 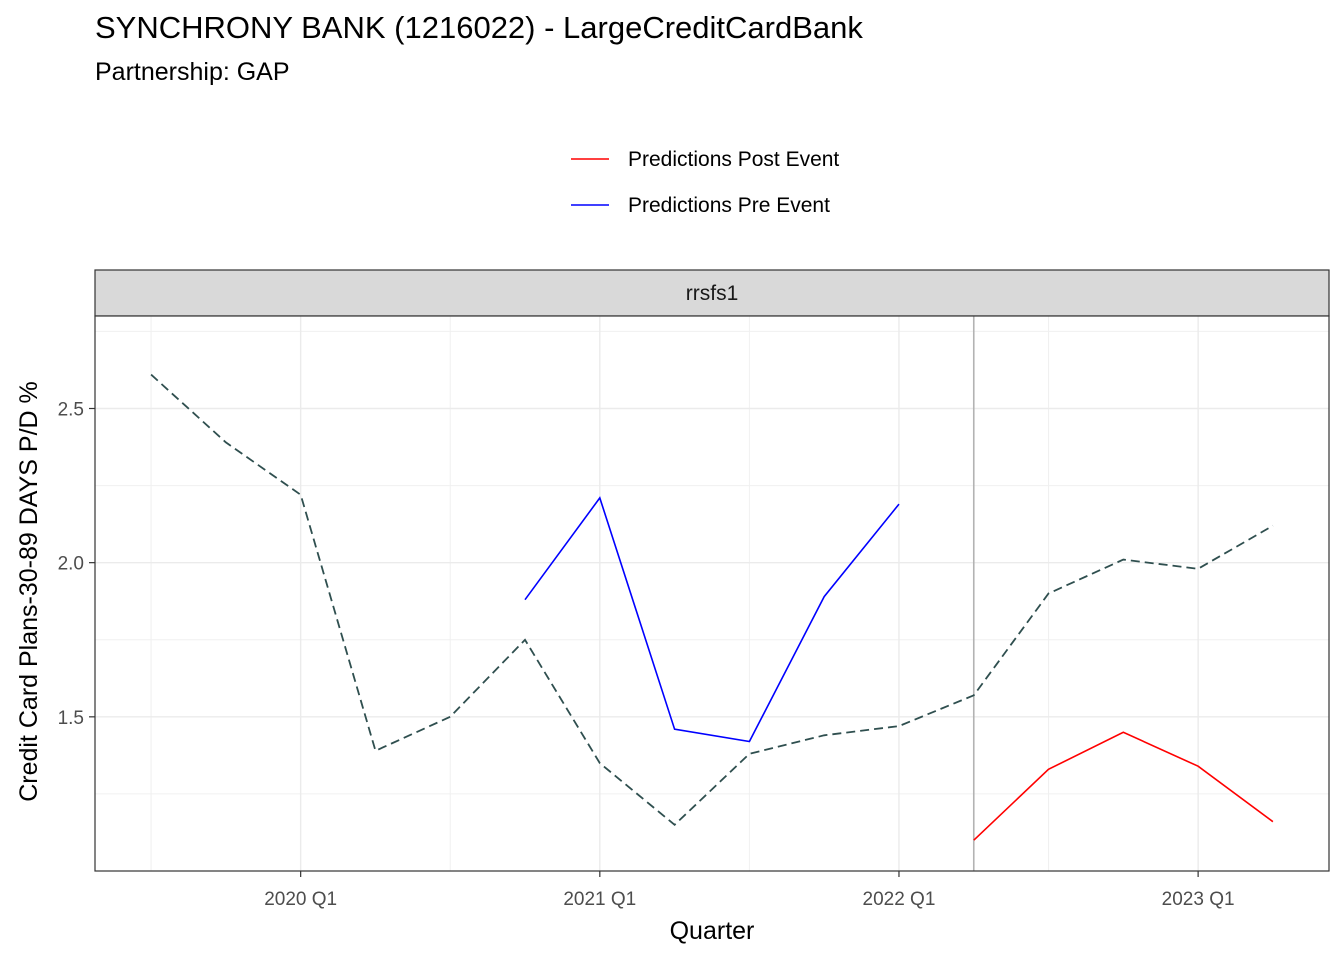 I want to click on chart-subtitle: Partnership: GAP, so click(x=192, y=72).